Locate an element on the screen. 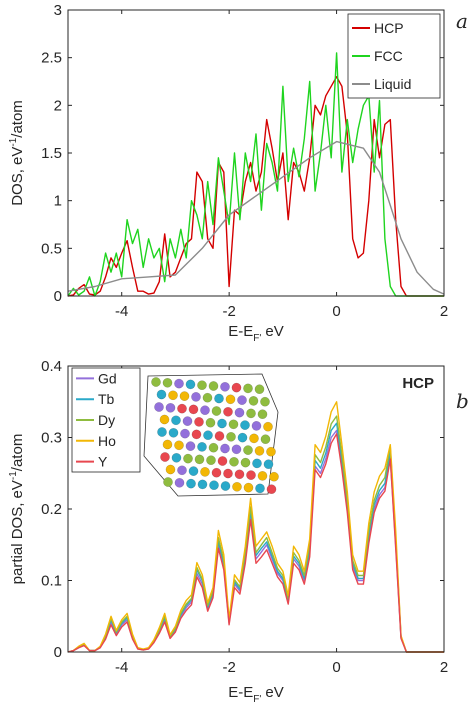 The height and width of the screenshot is (708, 474). inset-frame is located at coordinates (211, 435).